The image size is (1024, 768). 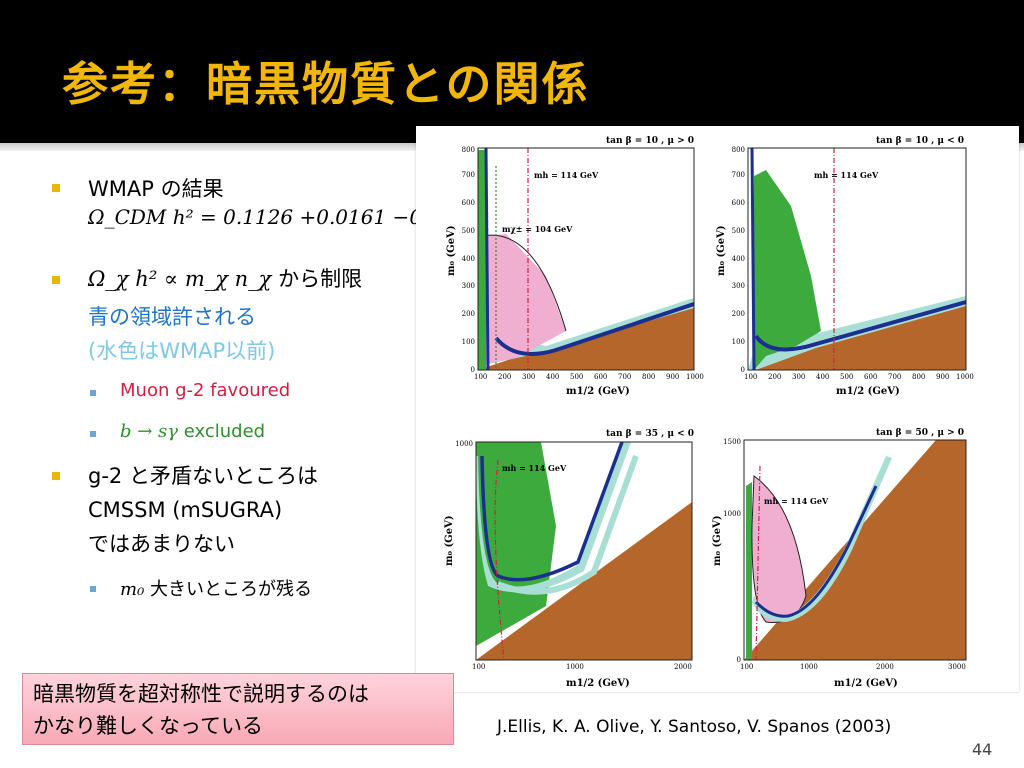 What do you see at coordinates (284, 217) in the screenshot?
I see `wmap-formula: Ω_CDM h² = 0.1126 +0.0161 −0.0181` at bounding box center [284, 217].